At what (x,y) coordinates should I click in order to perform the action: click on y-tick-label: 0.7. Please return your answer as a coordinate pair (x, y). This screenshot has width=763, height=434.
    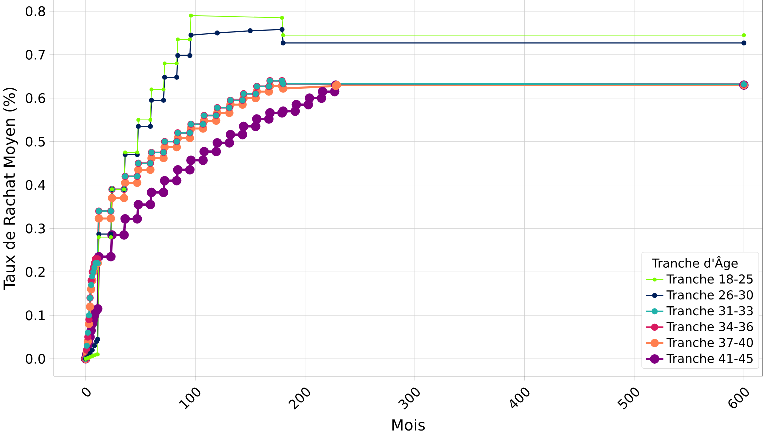
    Looking at the image, I should click on (36, 55).